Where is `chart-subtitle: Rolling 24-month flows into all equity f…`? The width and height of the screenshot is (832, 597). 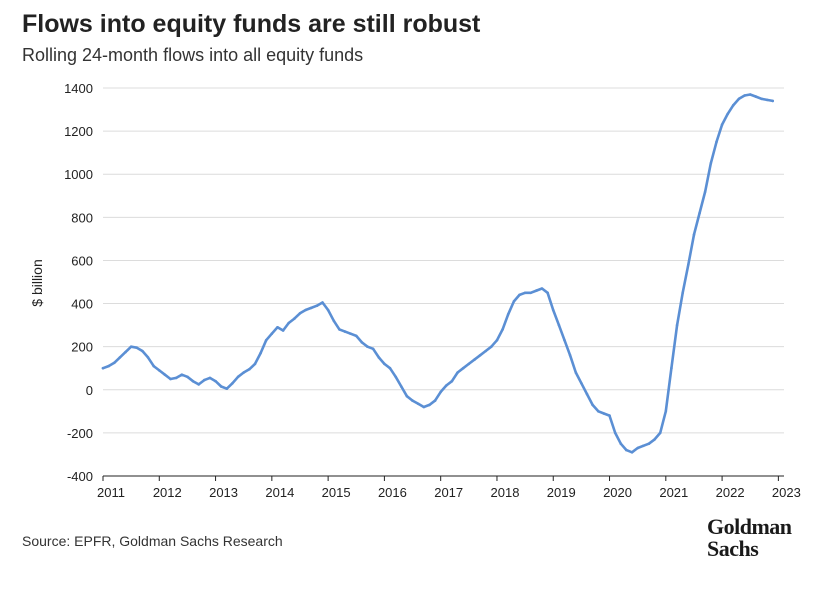
chart-subtitle: Rolling 24-month flows into all equity f… is located at coordinates (193, 55).